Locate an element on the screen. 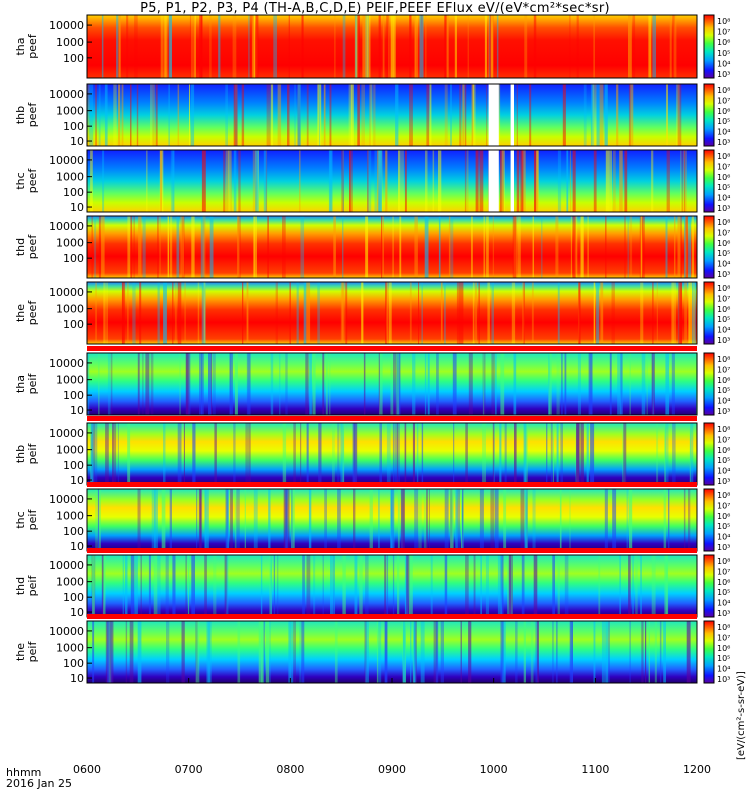 The height and width of the screenshot is (800, 750). panel-label: thdpeif is located at coordinates (26, 586).